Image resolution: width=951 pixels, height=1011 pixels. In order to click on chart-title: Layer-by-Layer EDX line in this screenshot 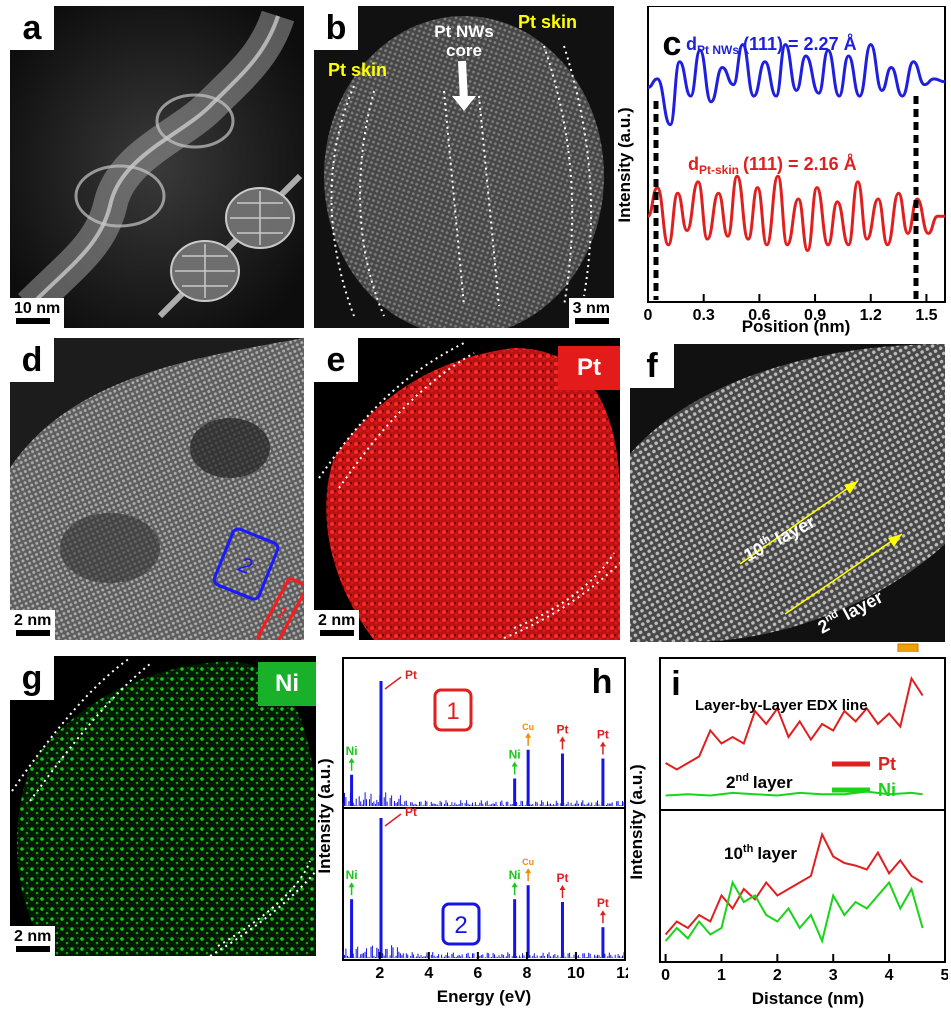, I will do `click(781, 705)`.